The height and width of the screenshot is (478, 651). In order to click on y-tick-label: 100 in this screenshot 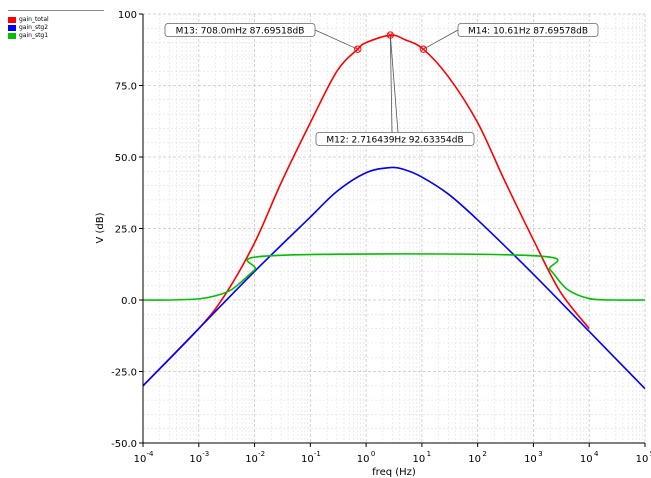, I will do `click(127, 15)`.